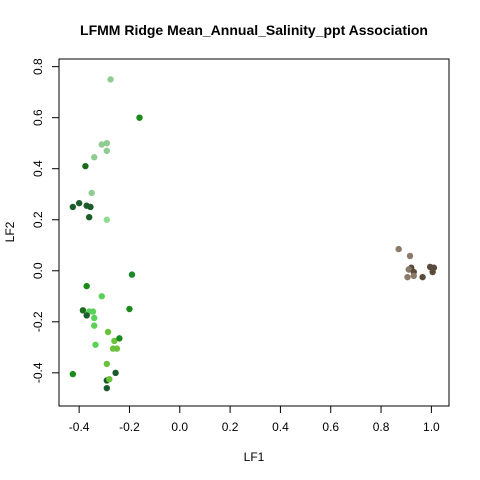 The image size is (480, 480). I want to click on x-tick-label: 0.8, so click(381, 427).